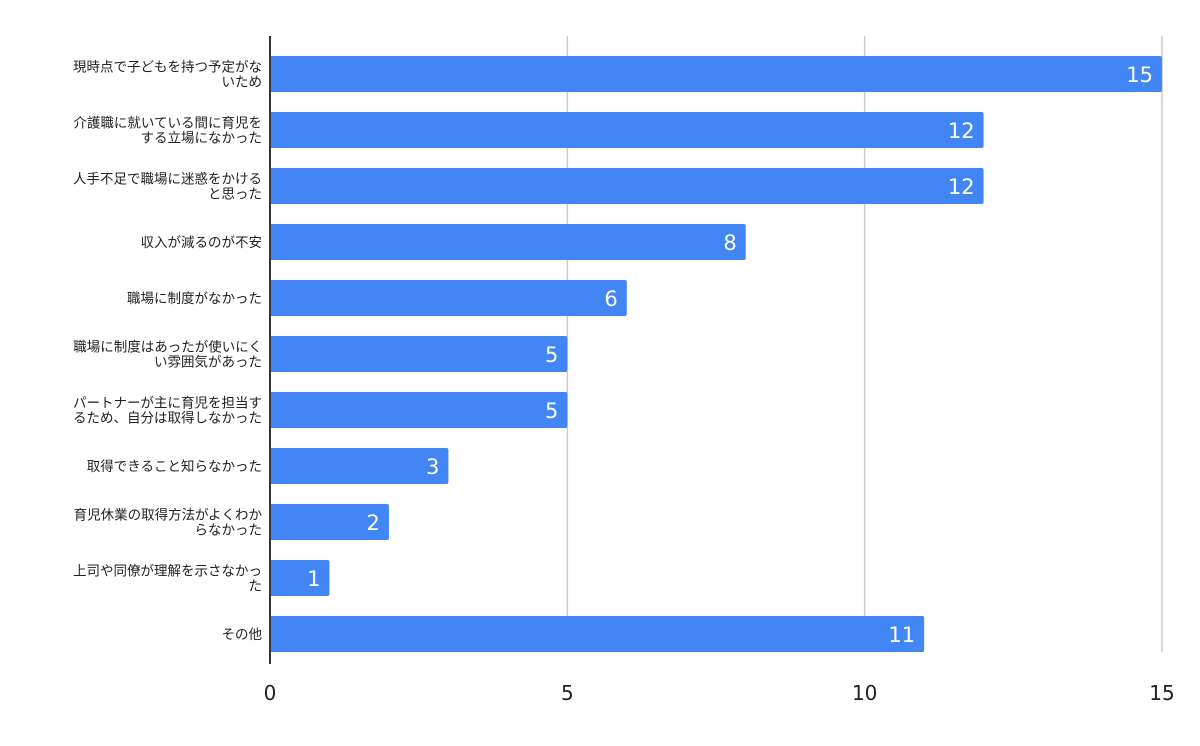  Describe the element at coordinates (373, 523) in the screenshot. I see `bar-value-label: 2` at that location.